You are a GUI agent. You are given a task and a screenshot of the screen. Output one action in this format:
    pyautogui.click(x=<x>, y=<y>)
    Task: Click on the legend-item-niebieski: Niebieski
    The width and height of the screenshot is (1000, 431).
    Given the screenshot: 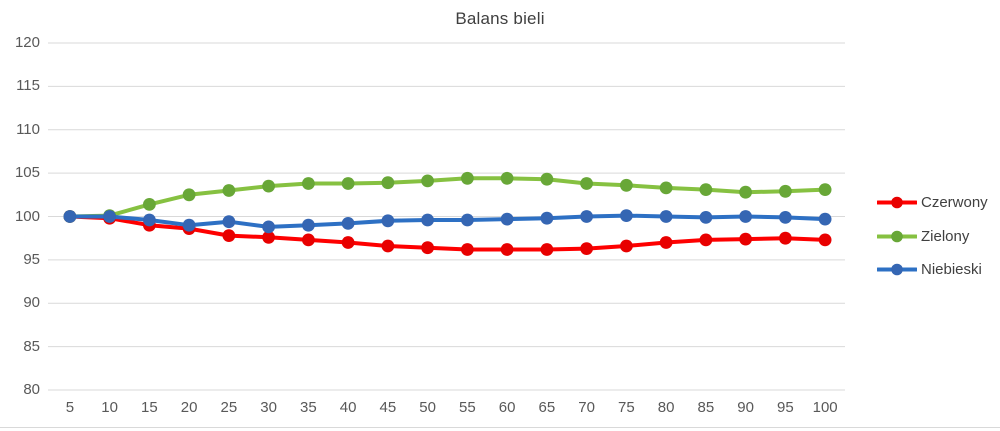 What is the action you would take?
    pyautogui.click(x=932, y=269)
    